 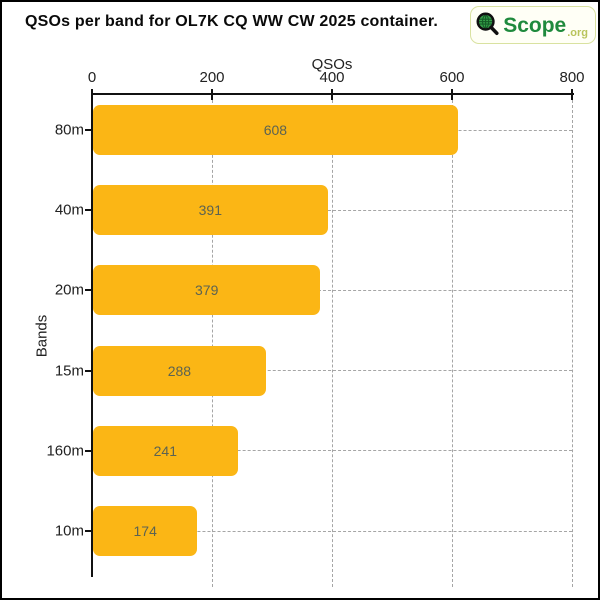 I want to click on band-label: 10m, so click(x=69, y=531).